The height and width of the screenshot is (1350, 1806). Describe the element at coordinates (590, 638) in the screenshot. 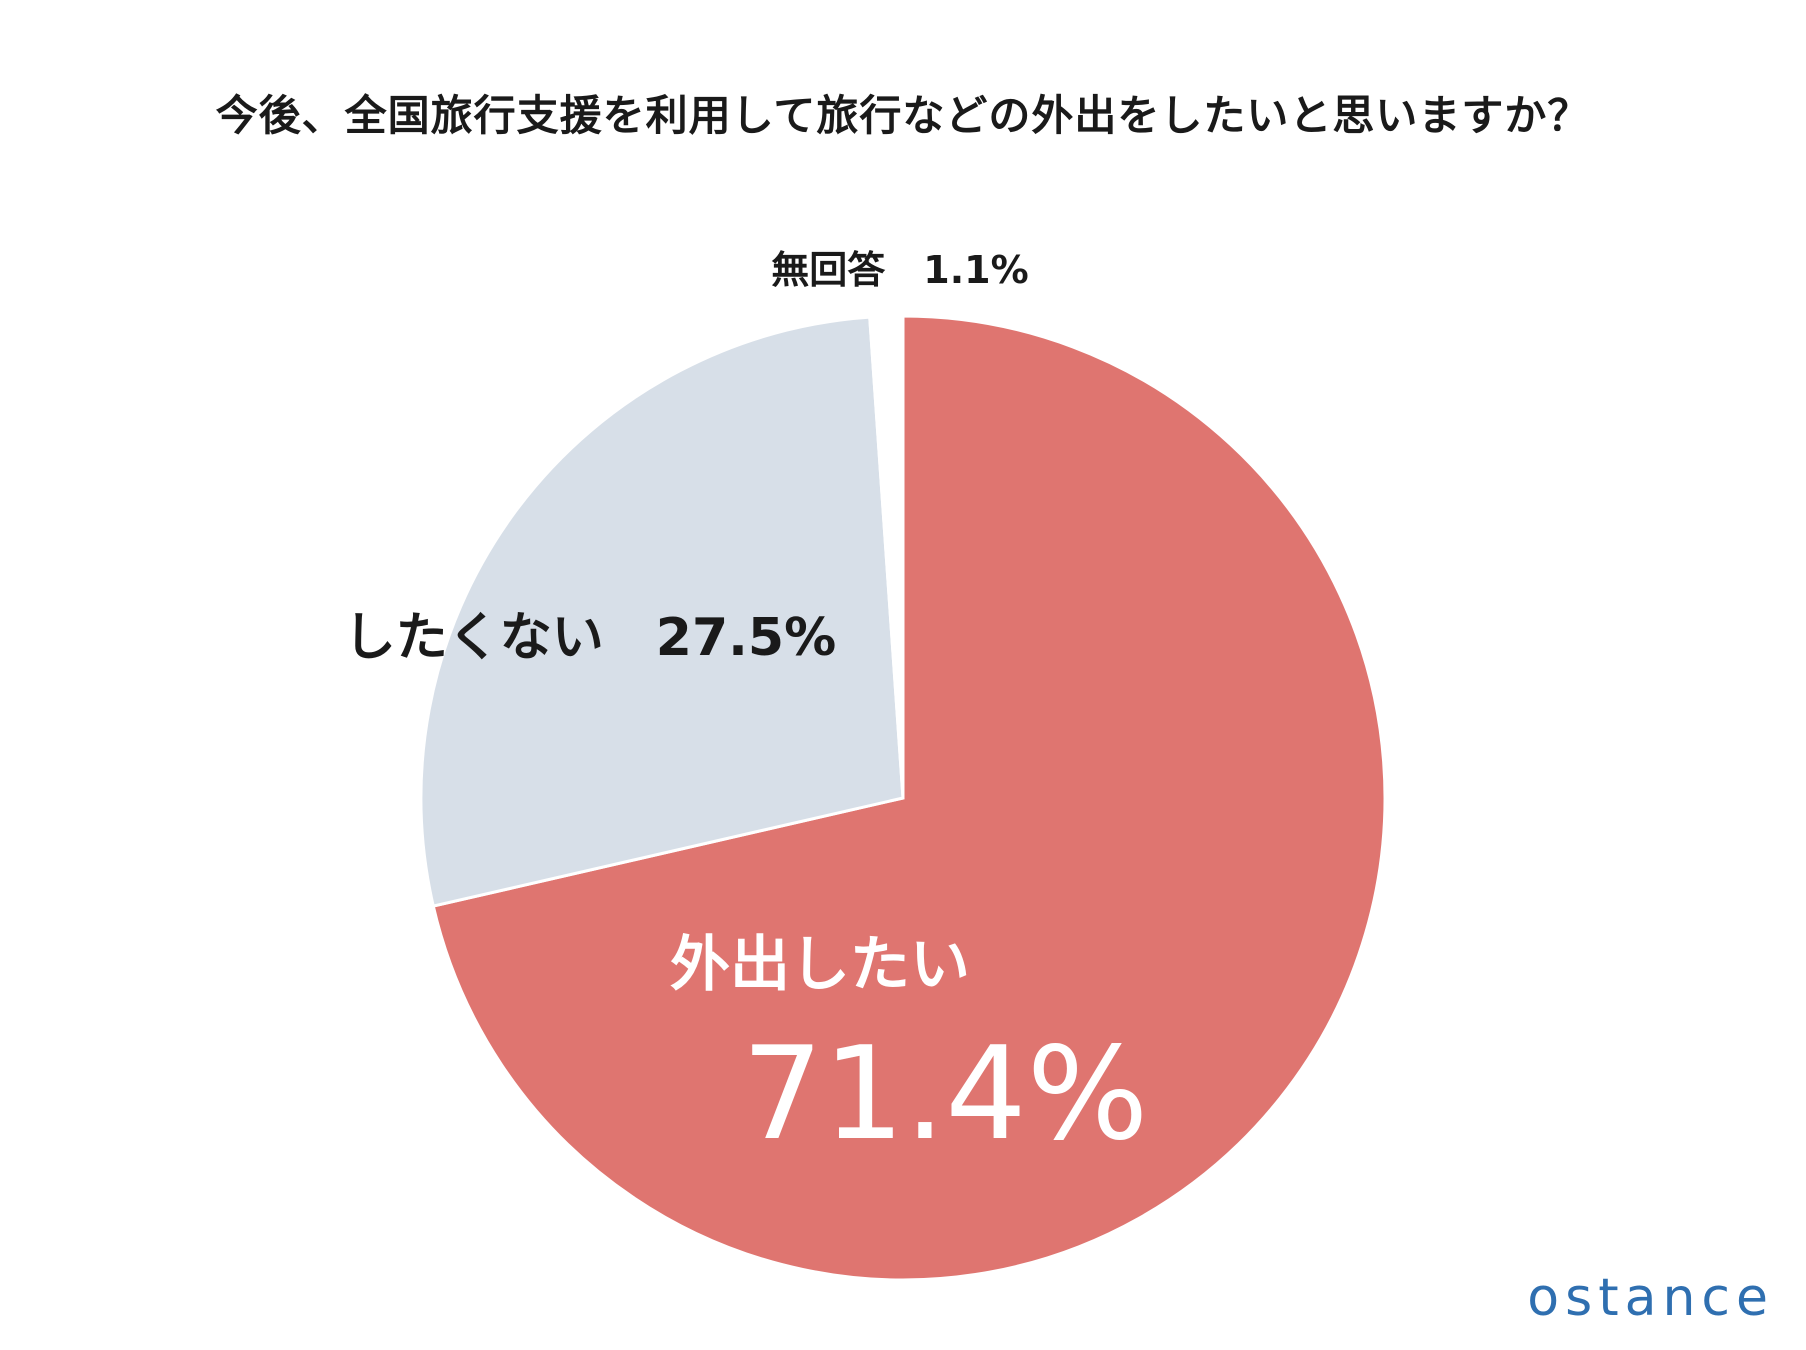

I see `slice-label-1: したくない 27.5%` at that location.